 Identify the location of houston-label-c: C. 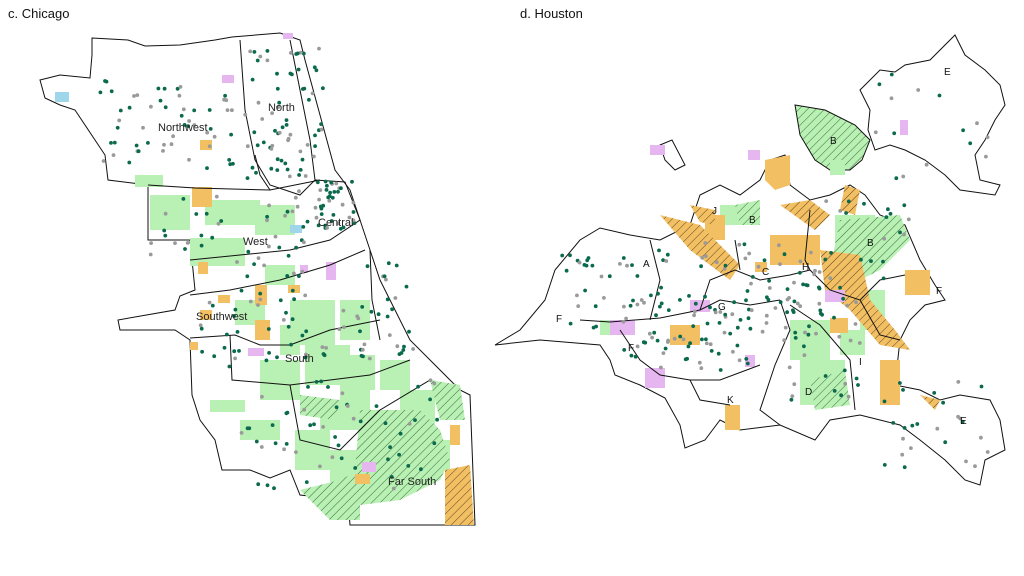
(765, 272).